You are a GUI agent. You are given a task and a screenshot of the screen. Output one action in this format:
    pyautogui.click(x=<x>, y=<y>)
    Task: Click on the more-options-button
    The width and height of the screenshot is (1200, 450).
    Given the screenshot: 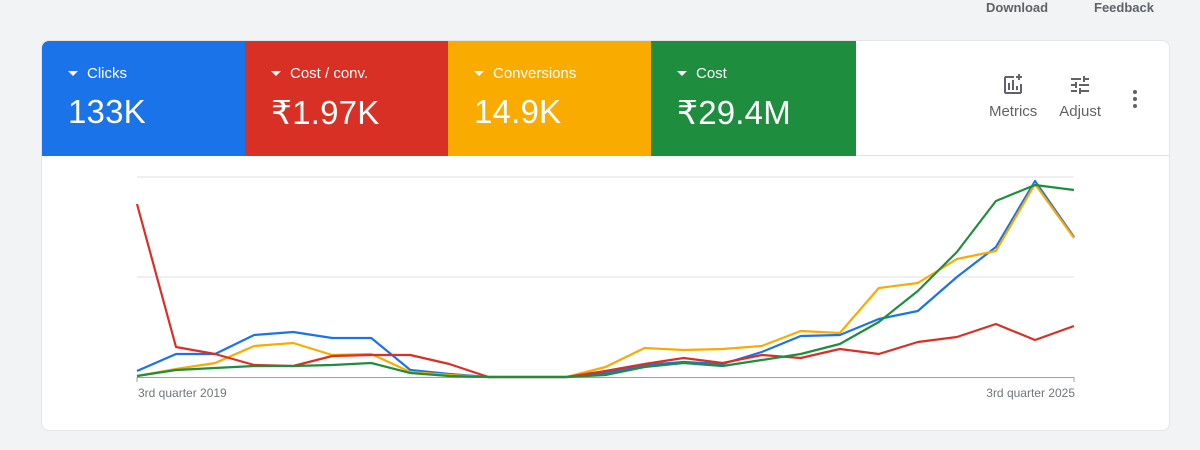 What is the action you would take?
    pyautogui.click(x=1135, y=101)
    